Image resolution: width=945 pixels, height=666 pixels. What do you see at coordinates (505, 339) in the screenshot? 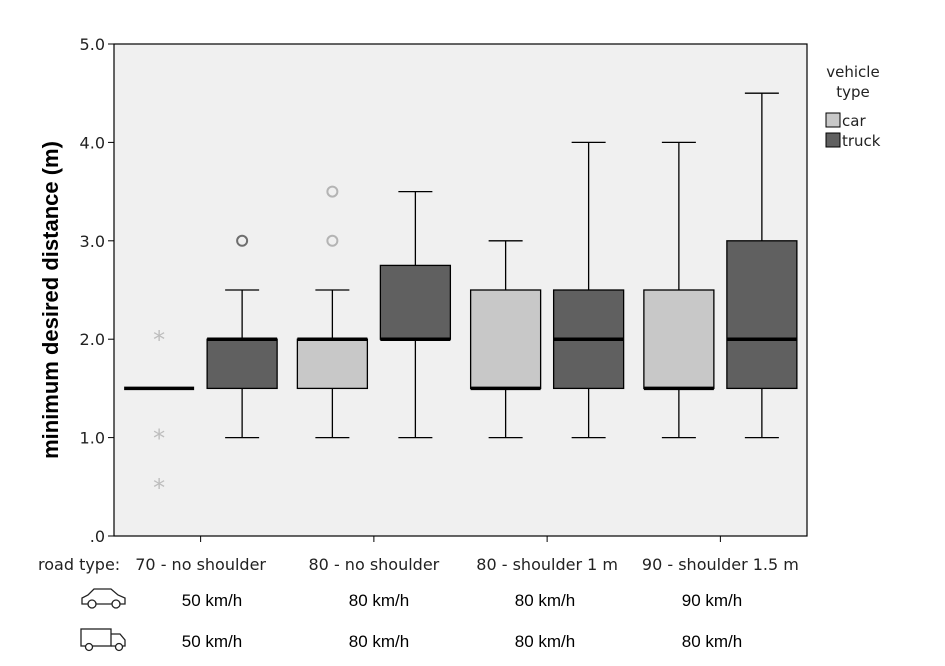
I see `car-cat2-box` at bounding box center [505, 339].